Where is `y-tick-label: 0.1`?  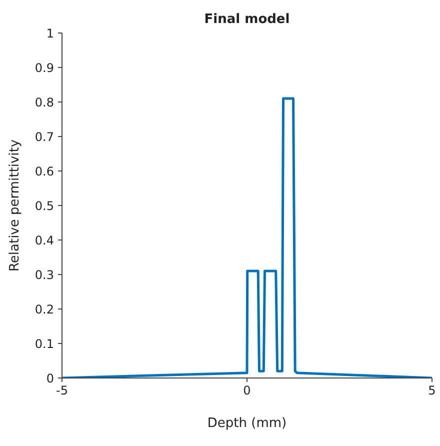
y-tick-label: 0.1 is located at coordinates (44, 343).